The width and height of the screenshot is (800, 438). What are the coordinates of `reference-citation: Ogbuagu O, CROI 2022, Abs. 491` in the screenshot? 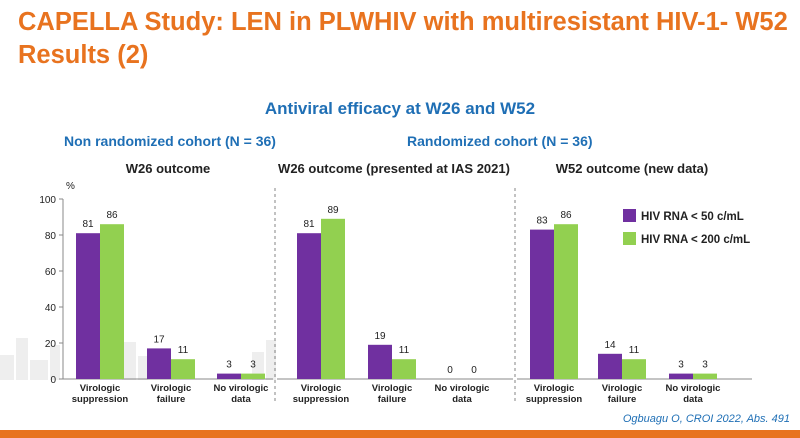 It's located at (706, 419).